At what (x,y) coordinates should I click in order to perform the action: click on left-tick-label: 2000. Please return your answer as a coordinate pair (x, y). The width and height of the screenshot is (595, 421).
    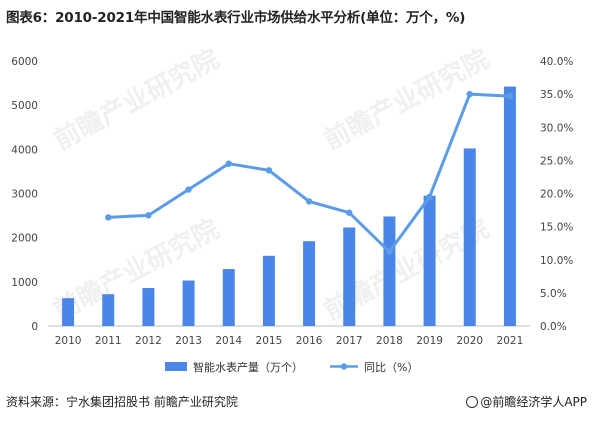
    Looking at the image, I should click on (24, 239).